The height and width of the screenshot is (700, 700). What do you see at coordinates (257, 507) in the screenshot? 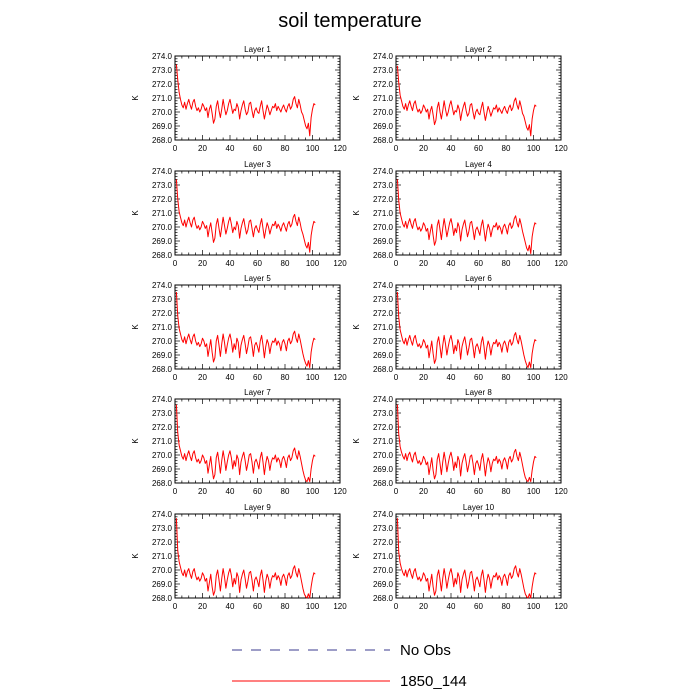
I see `panel-title: Layer 9` at bounding box center [257, 507].